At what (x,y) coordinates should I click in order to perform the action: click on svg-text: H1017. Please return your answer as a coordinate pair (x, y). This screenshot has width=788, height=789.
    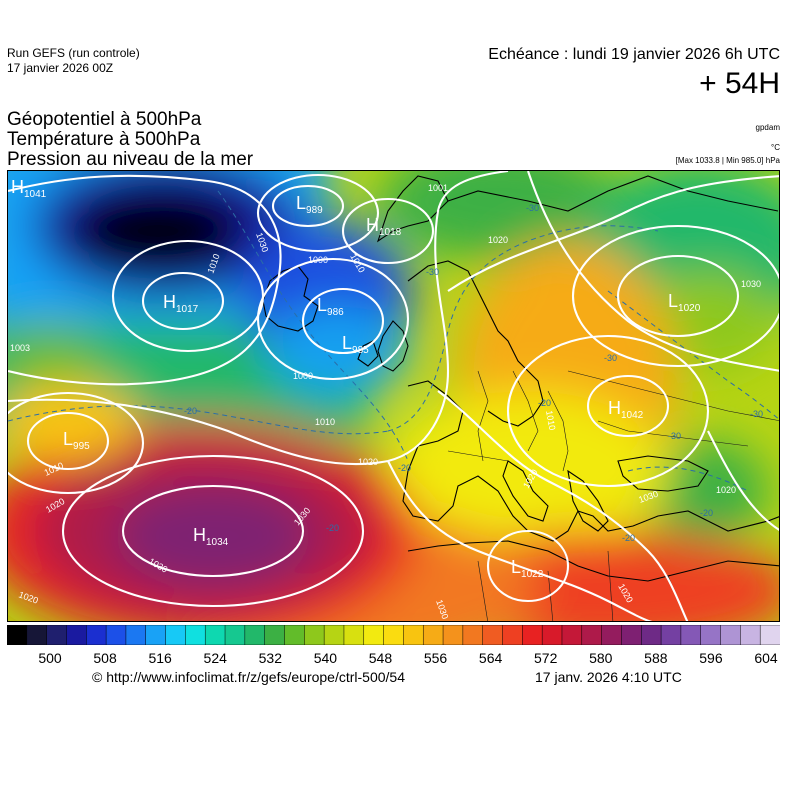
    Looking at the image, I should click on (181, 303).